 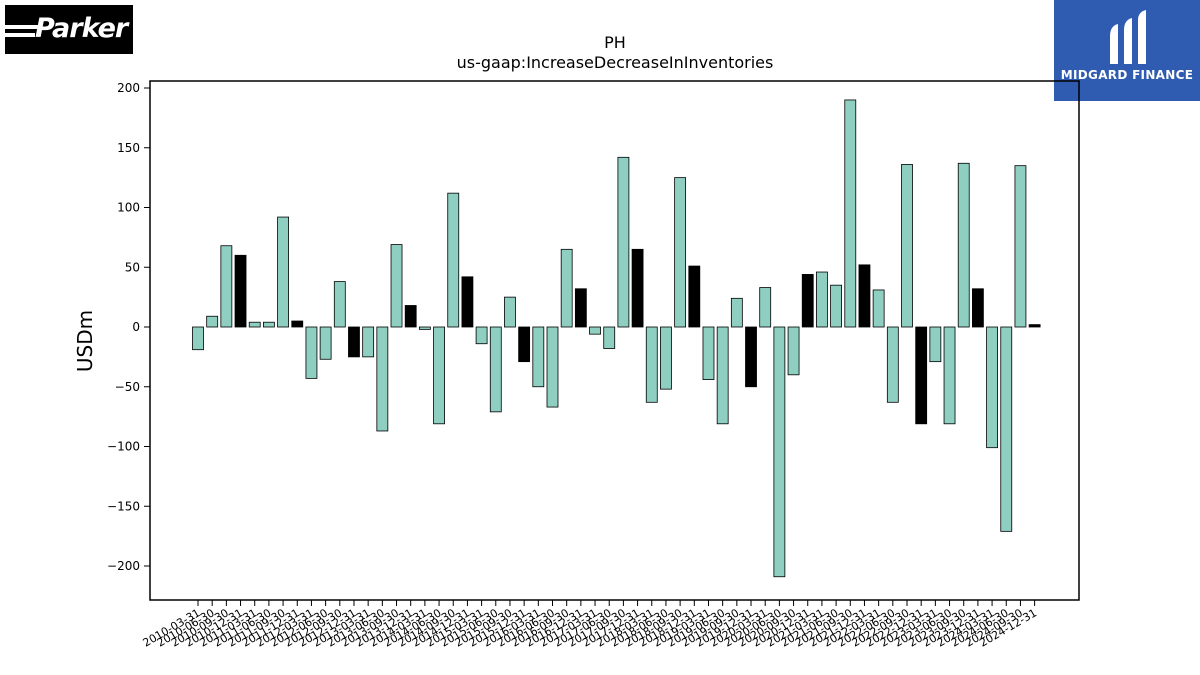 What do you see at coordinates (123, 506) in the screenshot?
I see `y-tick-label: −150` at bounding box center [123, 506].